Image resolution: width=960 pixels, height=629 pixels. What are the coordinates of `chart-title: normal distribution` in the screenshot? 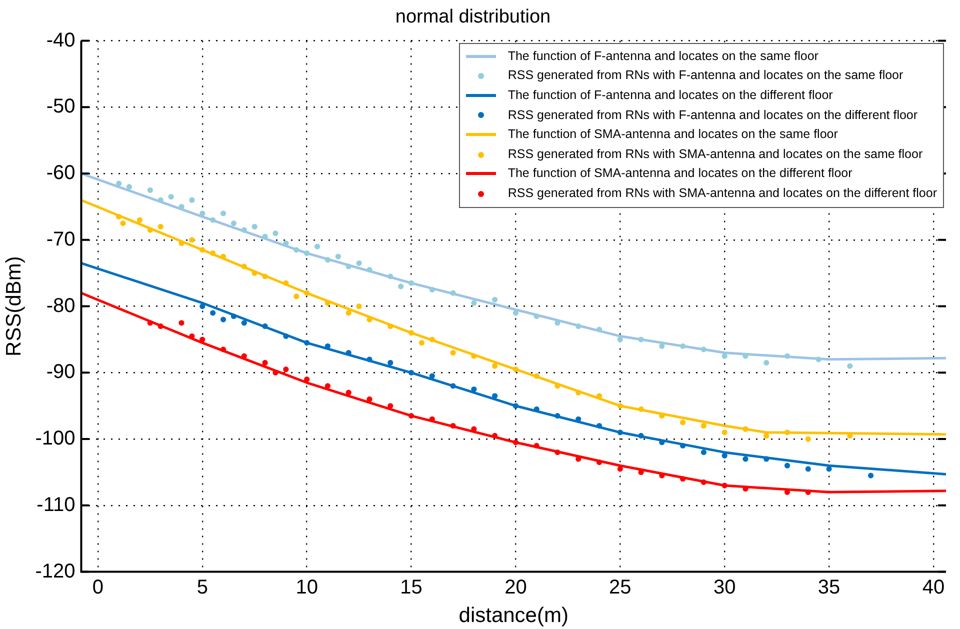 It's located at (473, 17).